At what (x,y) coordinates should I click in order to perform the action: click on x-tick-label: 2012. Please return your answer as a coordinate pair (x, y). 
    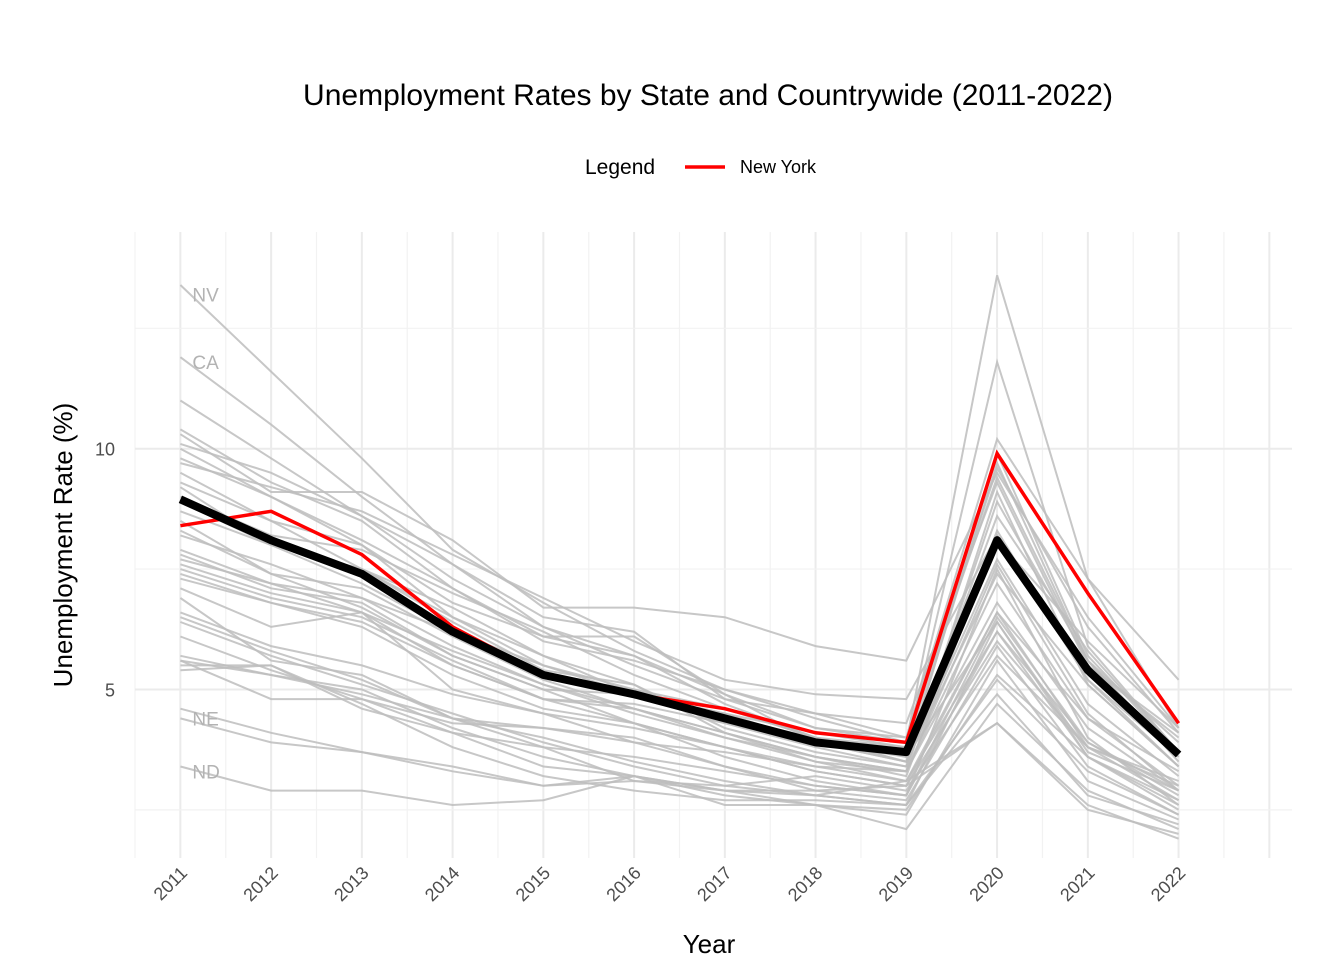
    Looking at the image, I should click on (260, 884).